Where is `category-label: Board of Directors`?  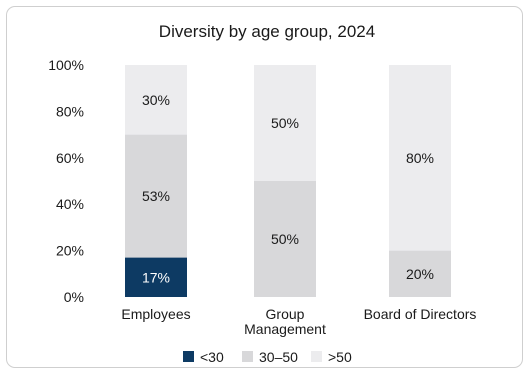 category-label: Board of Directors is located at coordinates (420, 314).